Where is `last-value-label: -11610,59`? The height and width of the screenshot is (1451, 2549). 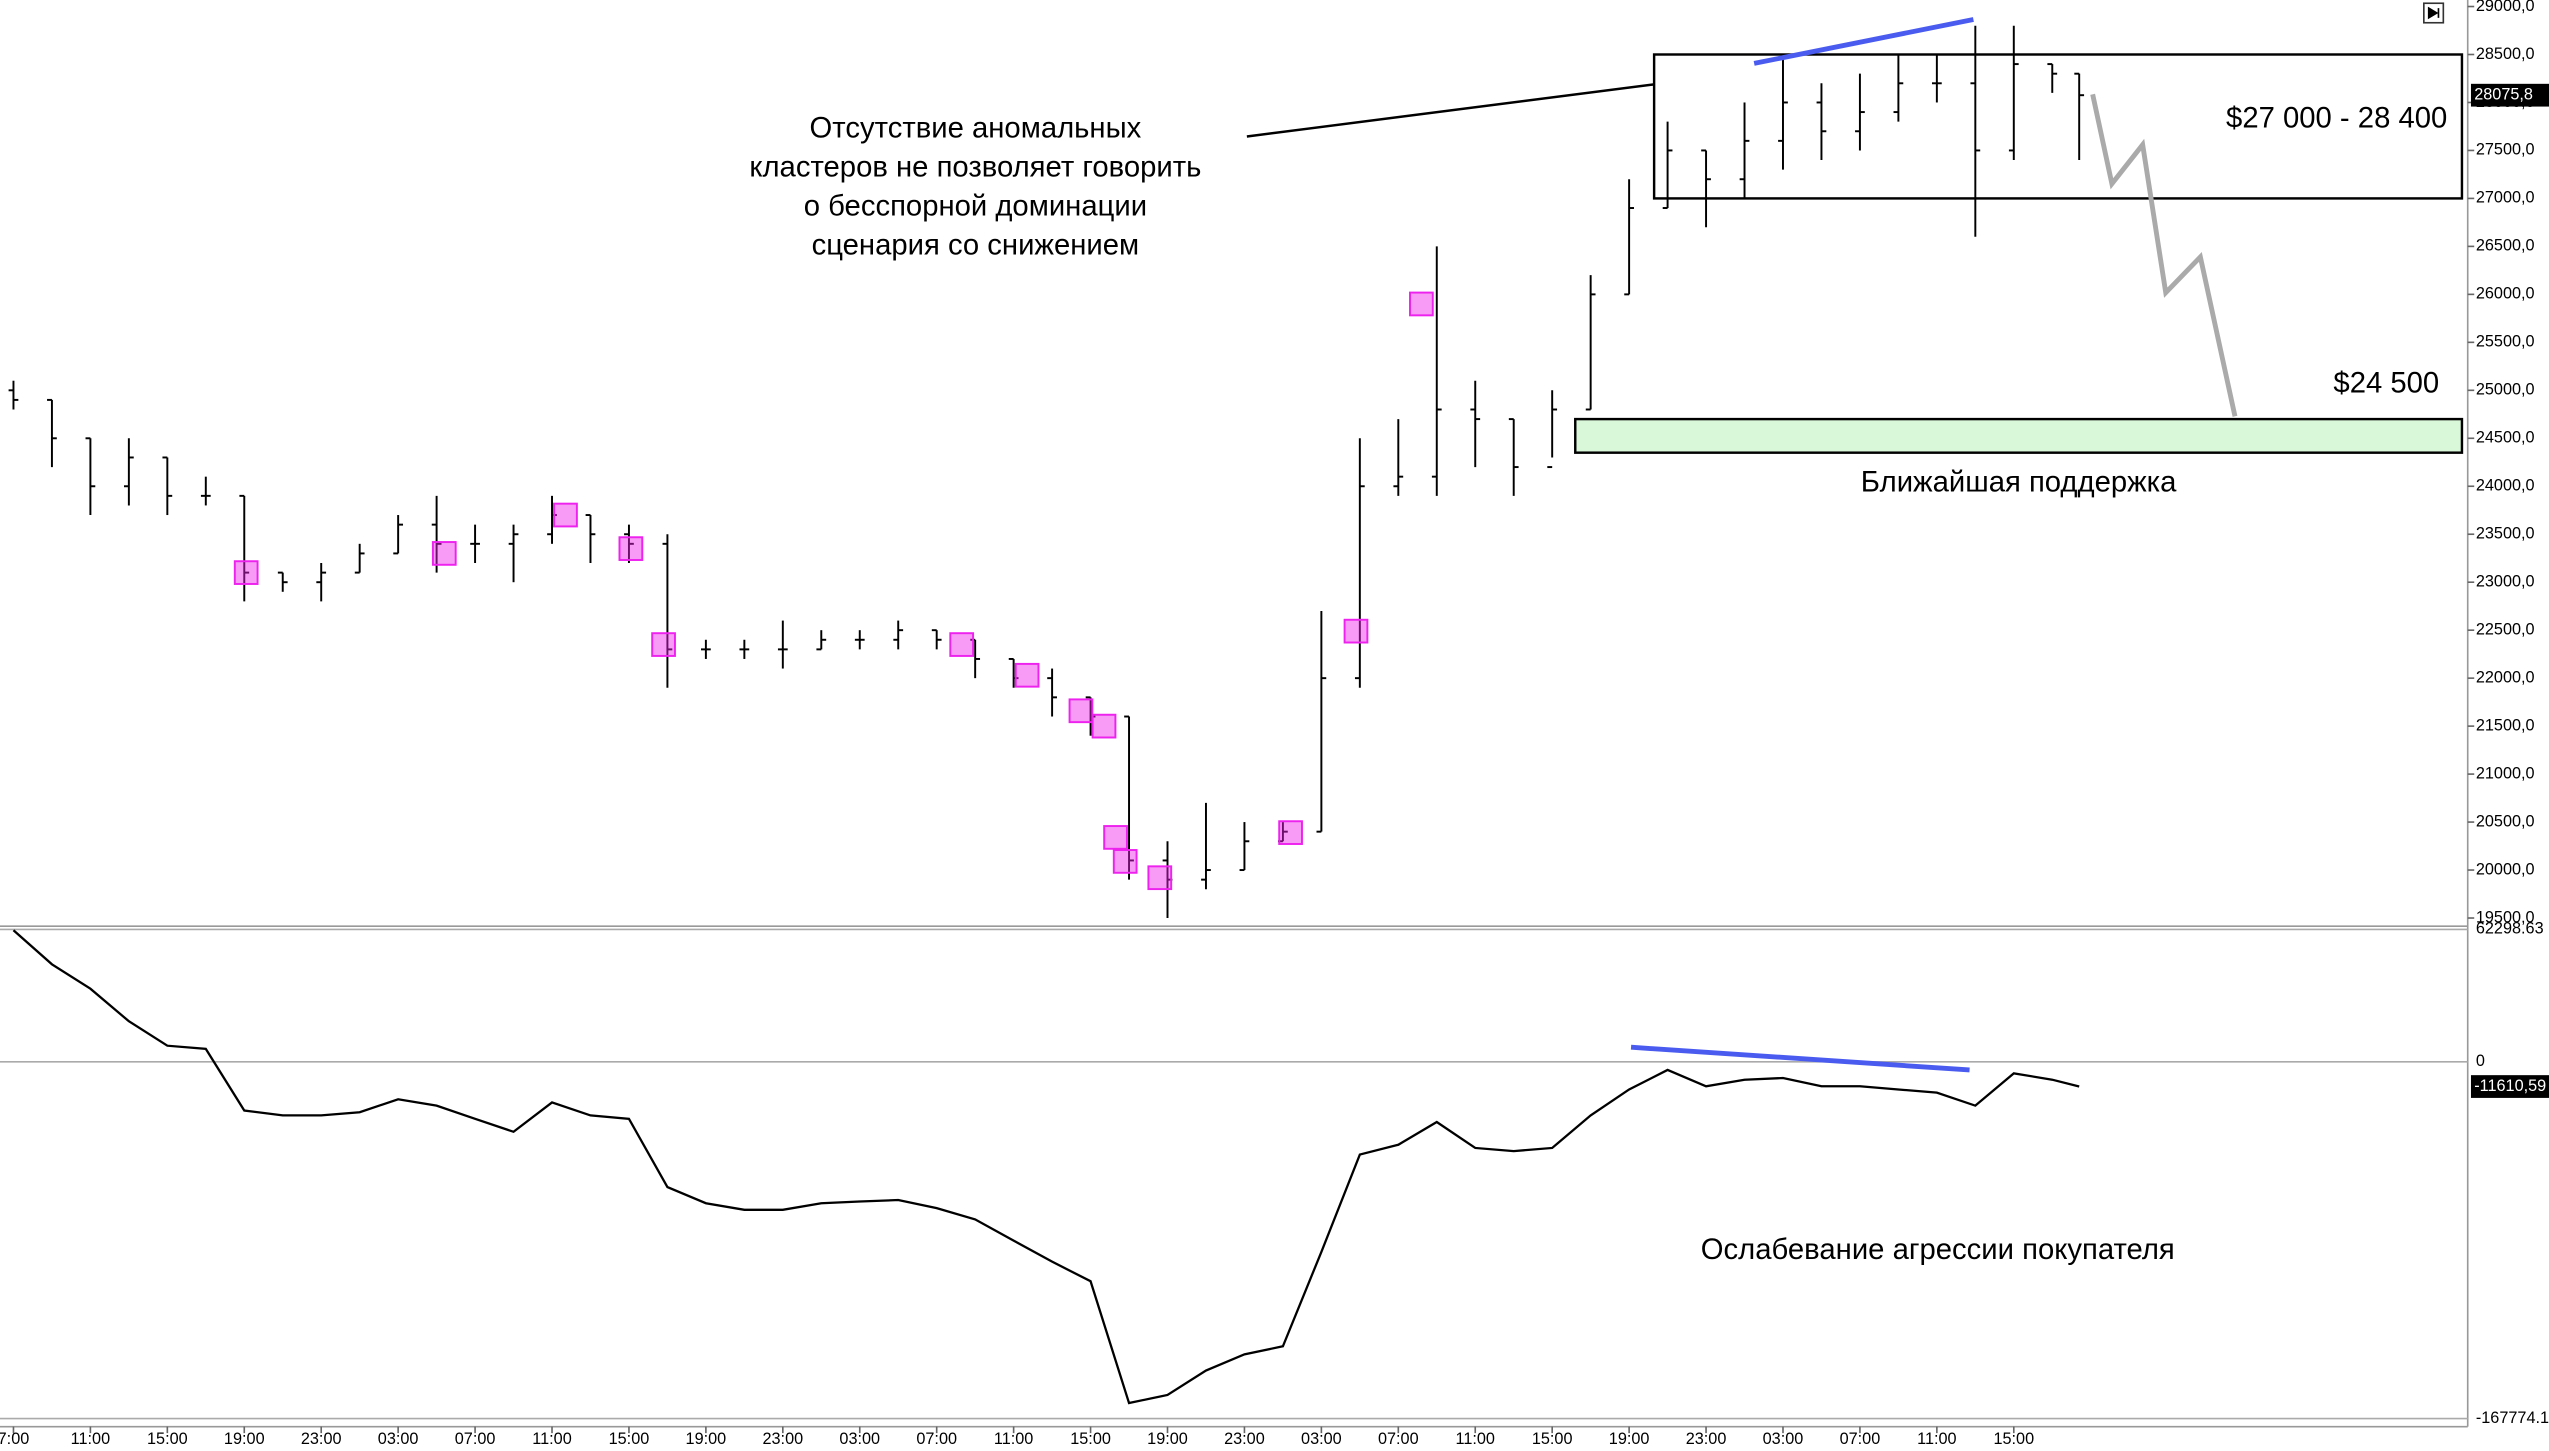
last-value-label: -11610,59 is located at coordinates (2510, 1086).